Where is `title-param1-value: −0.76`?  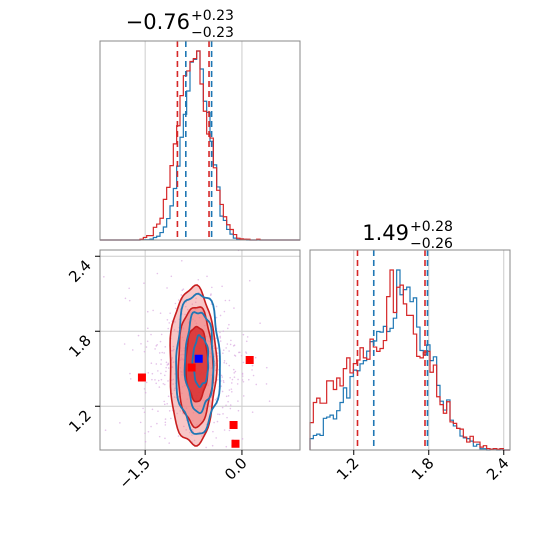 title-param1-value: −0.76 is located at coordinates (158, 22).